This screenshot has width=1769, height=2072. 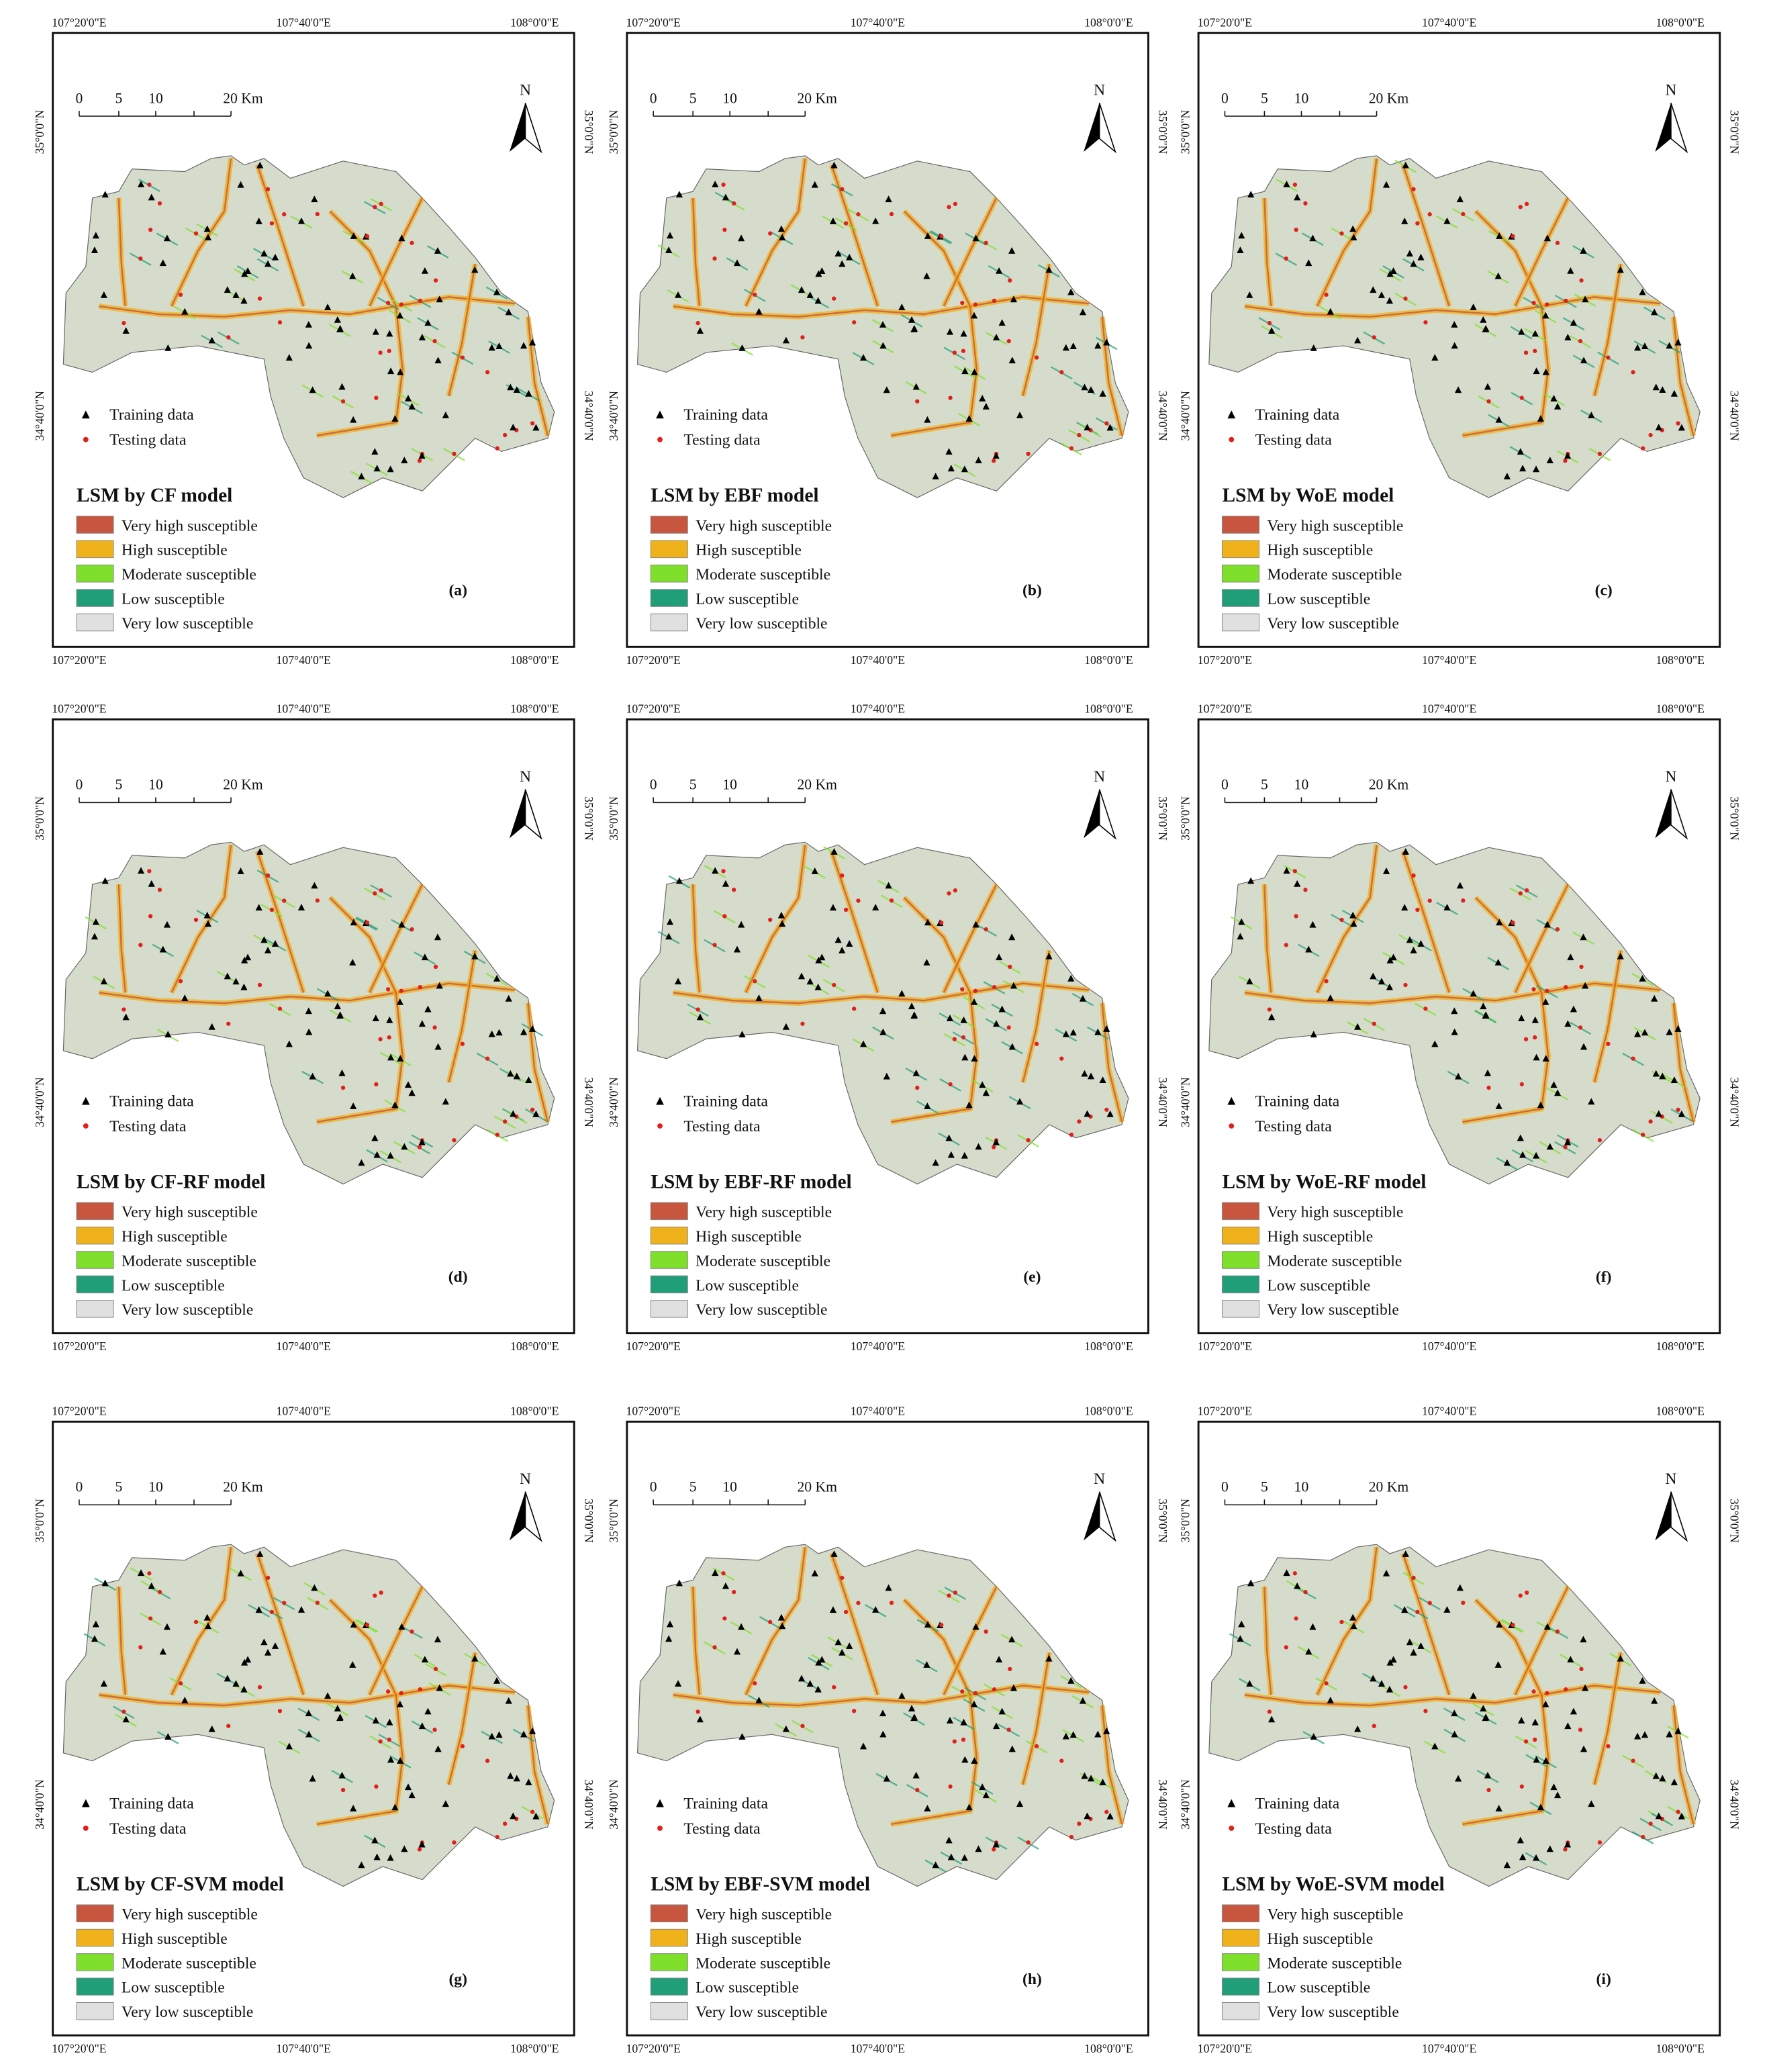 I want to click on legend-label: Very low susceptible, so click(x=1333, y=623).